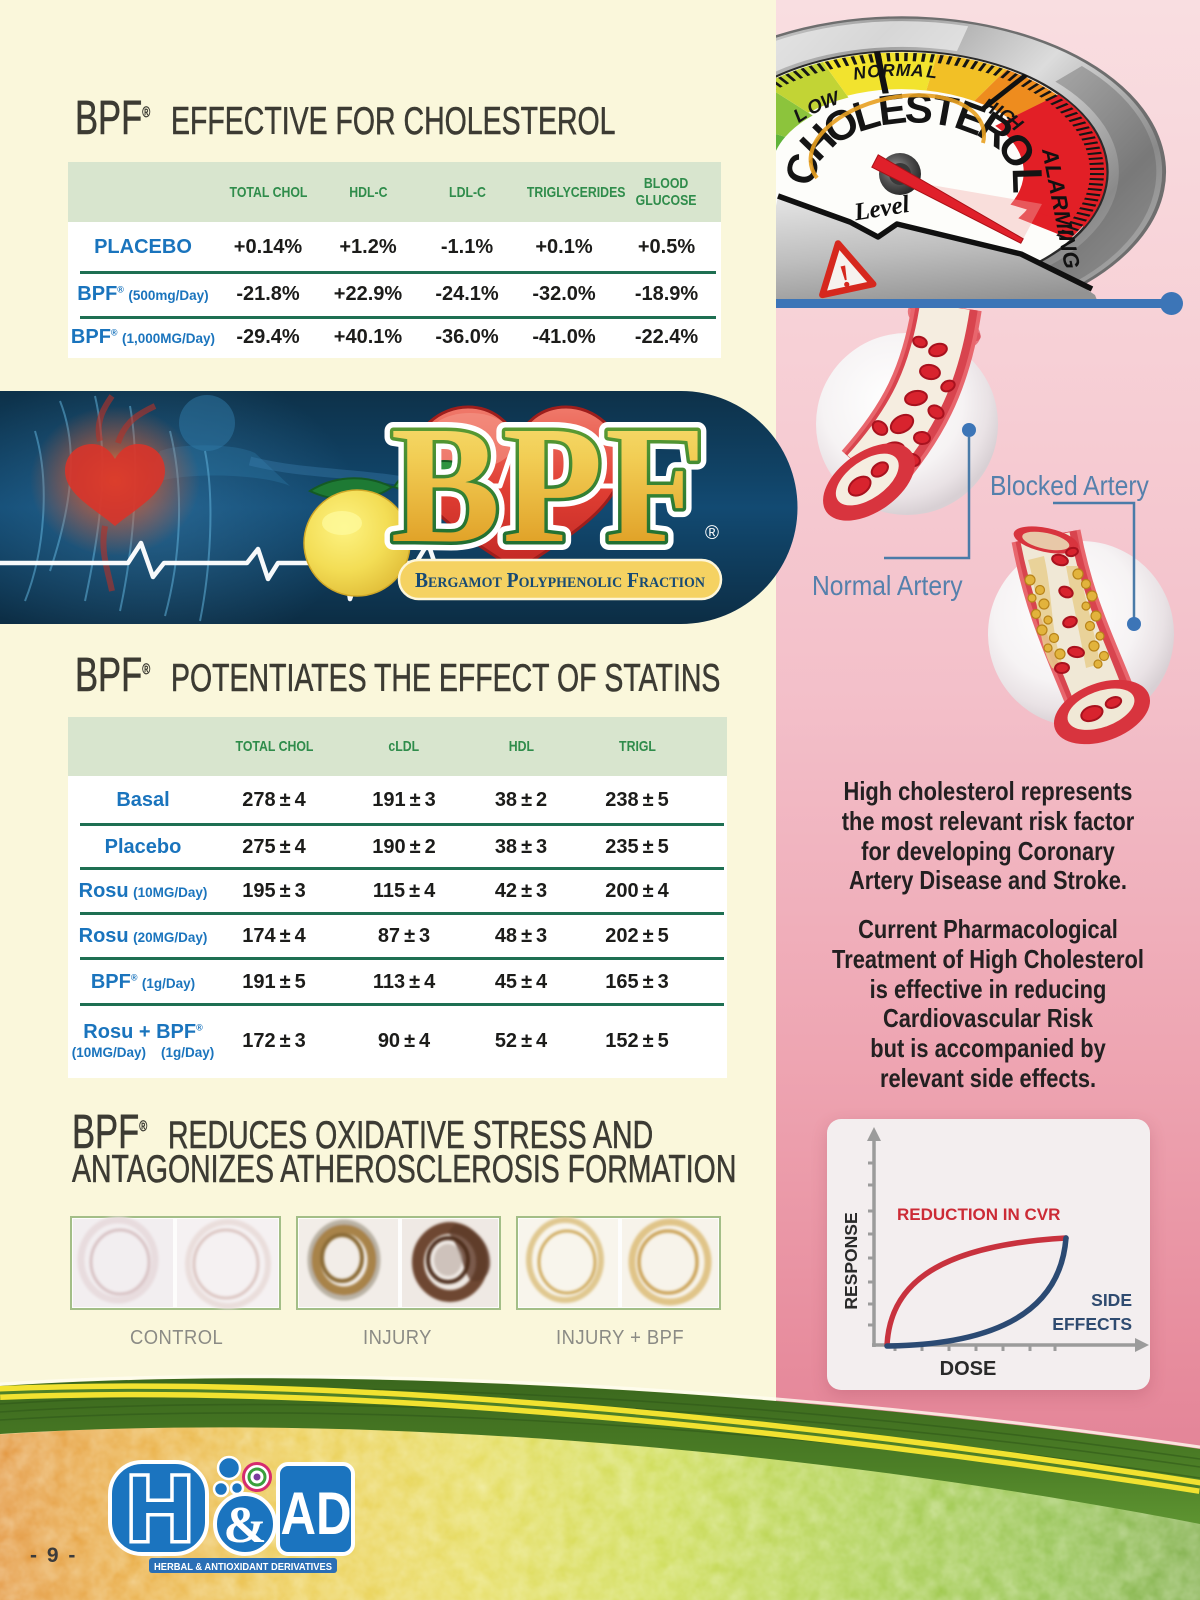 This screenshot has height=1600, width=1200. I want to click on svg-text: RESPONSE, so click(851, 1260).